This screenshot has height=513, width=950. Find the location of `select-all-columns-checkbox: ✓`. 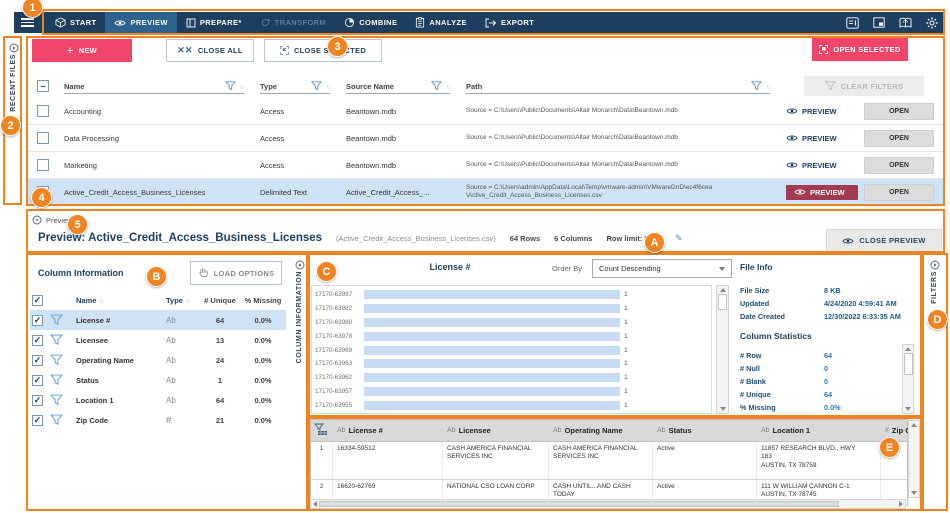

select-all-columns-checkbox: ✓ is located at coordinates (37, 300).